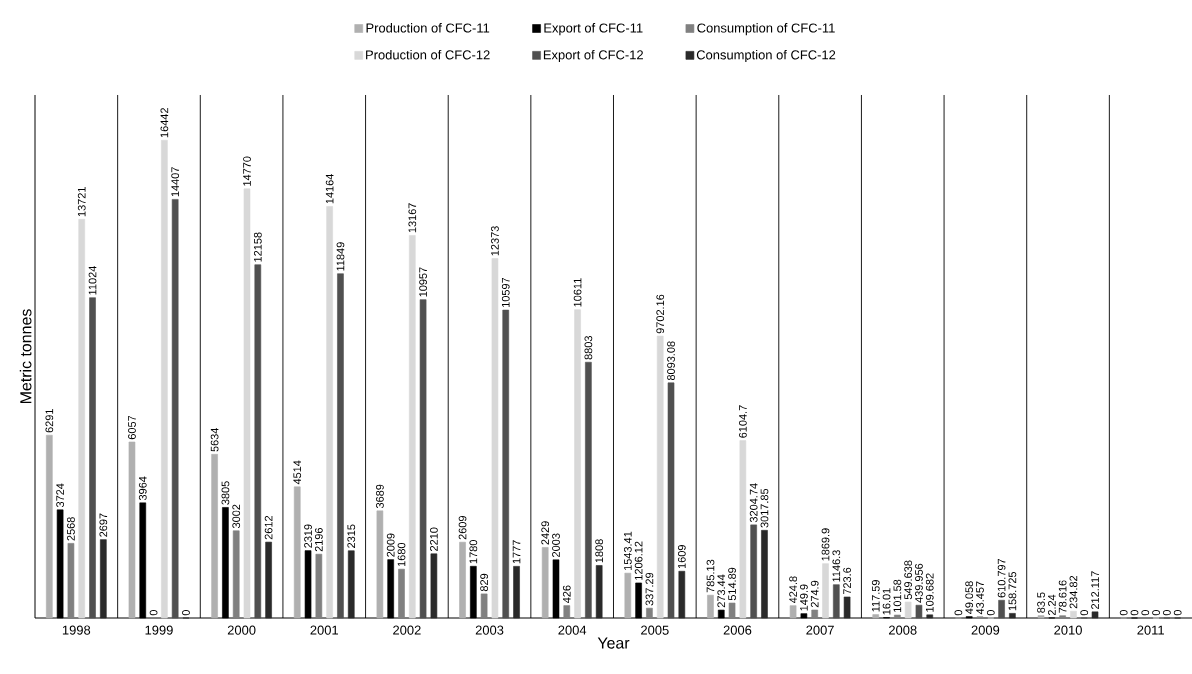  I want to click on data-label: 723.6, so click(847, 581).